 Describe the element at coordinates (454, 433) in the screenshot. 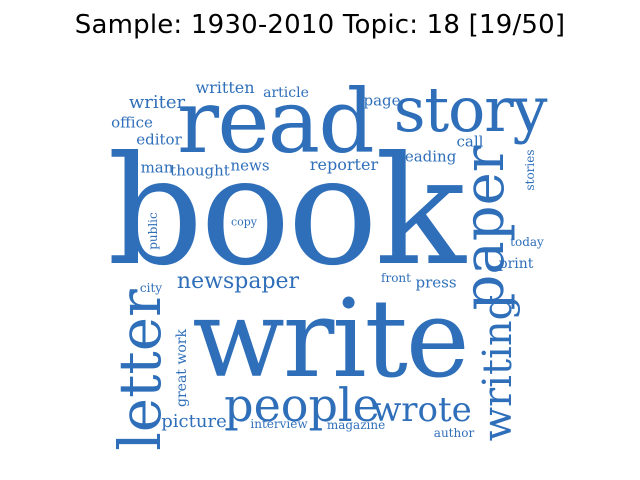

I see `word-author: author` at that location.